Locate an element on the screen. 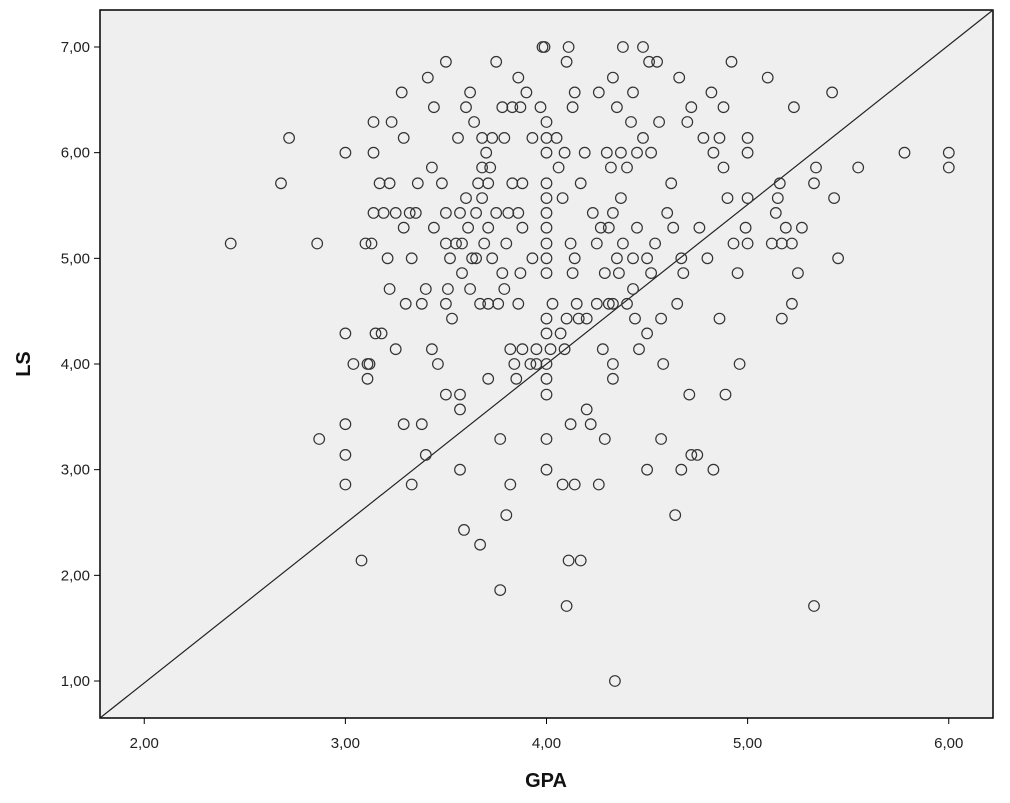 The image size is (1010, 803). y-tick-label: 6,00 is located at coordinates (75, 153).